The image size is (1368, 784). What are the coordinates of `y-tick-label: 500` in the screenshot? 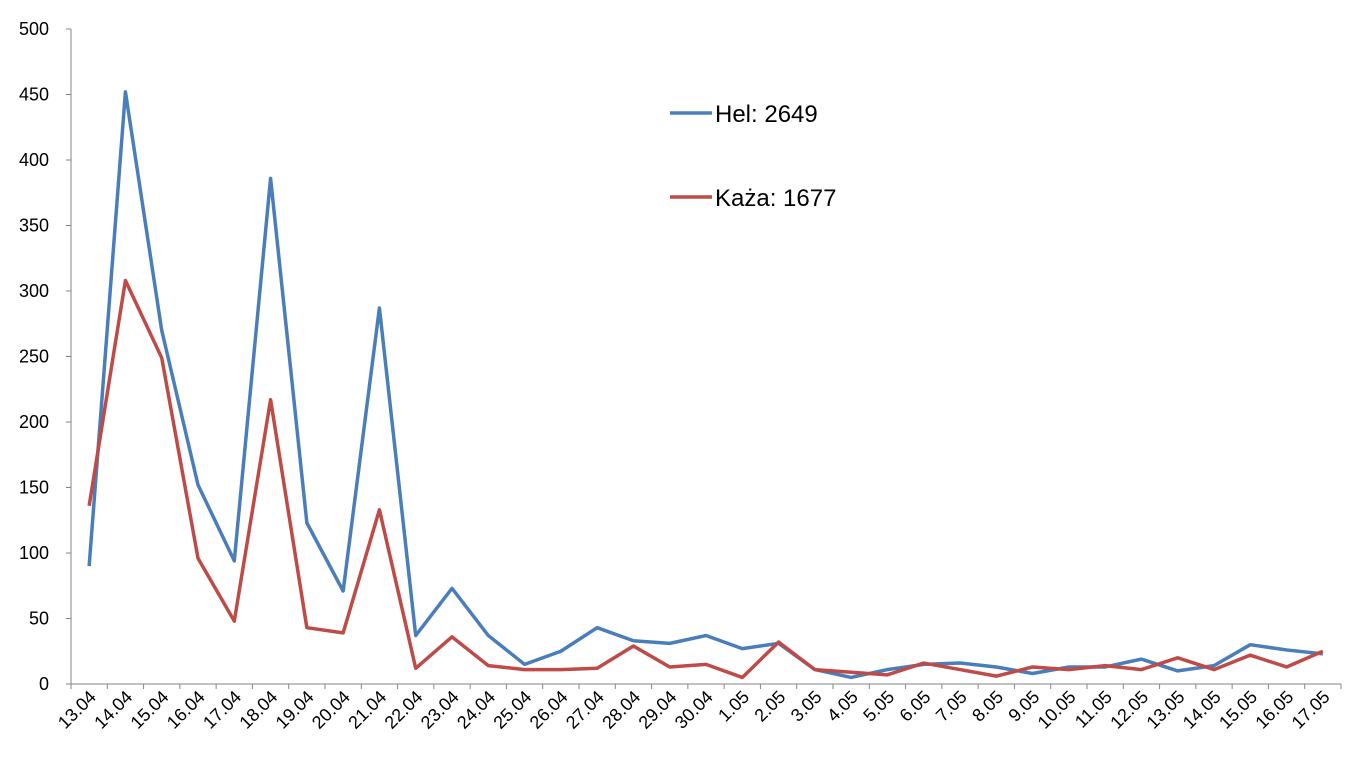 It's located at (34, 29).